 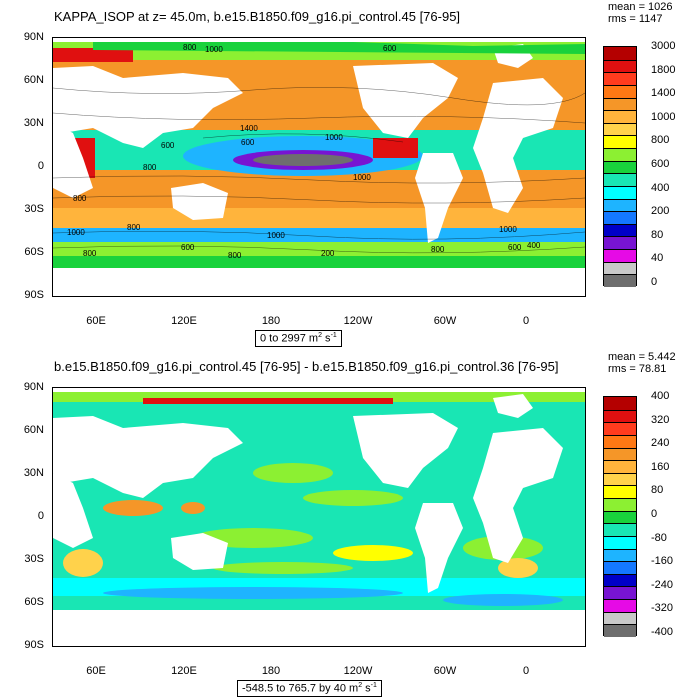 What do you see at coordinates (40, 516) in the screenshot?
I see `bottom-ylabel-0: 0` at bounding box center [40, 516].